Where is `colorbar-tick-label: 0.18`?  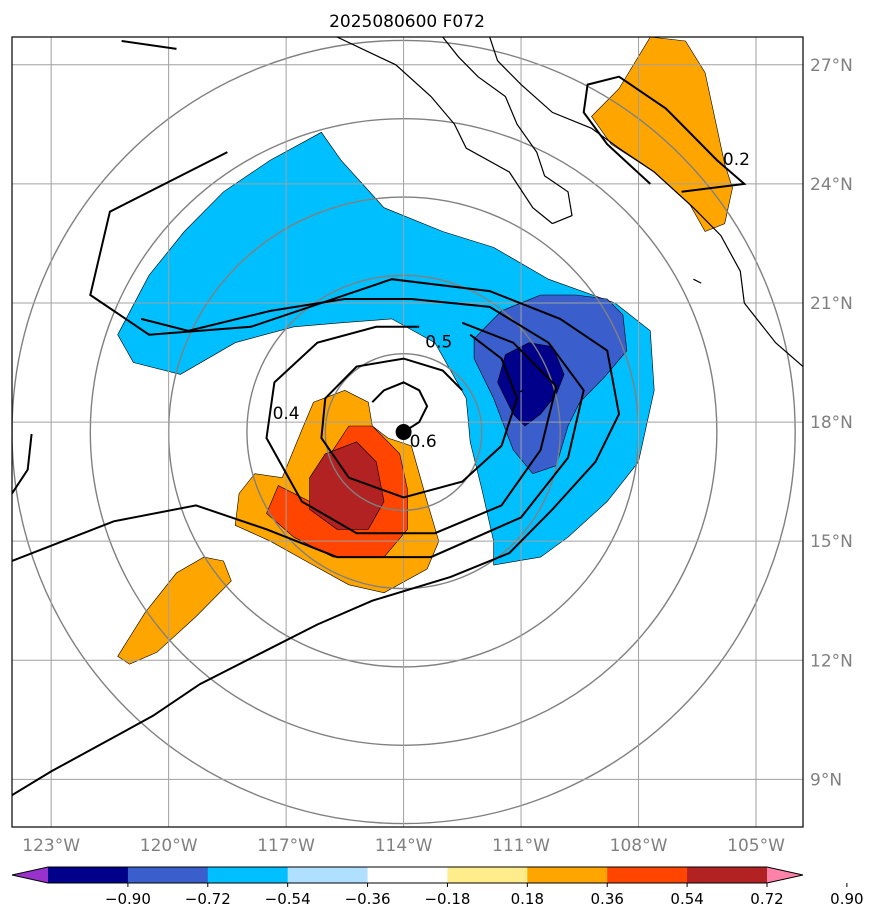
colorbar-tick-label: 0.18 is located at coordinates (527, 899).